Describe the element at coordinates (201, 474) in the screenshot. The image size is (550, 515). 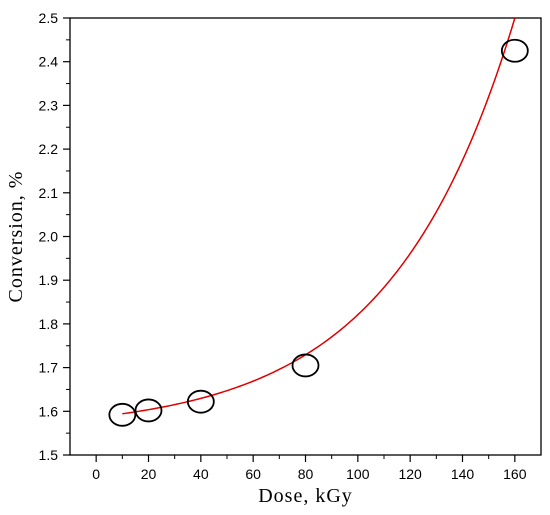
I see `x-tick-label: 40` at that location.